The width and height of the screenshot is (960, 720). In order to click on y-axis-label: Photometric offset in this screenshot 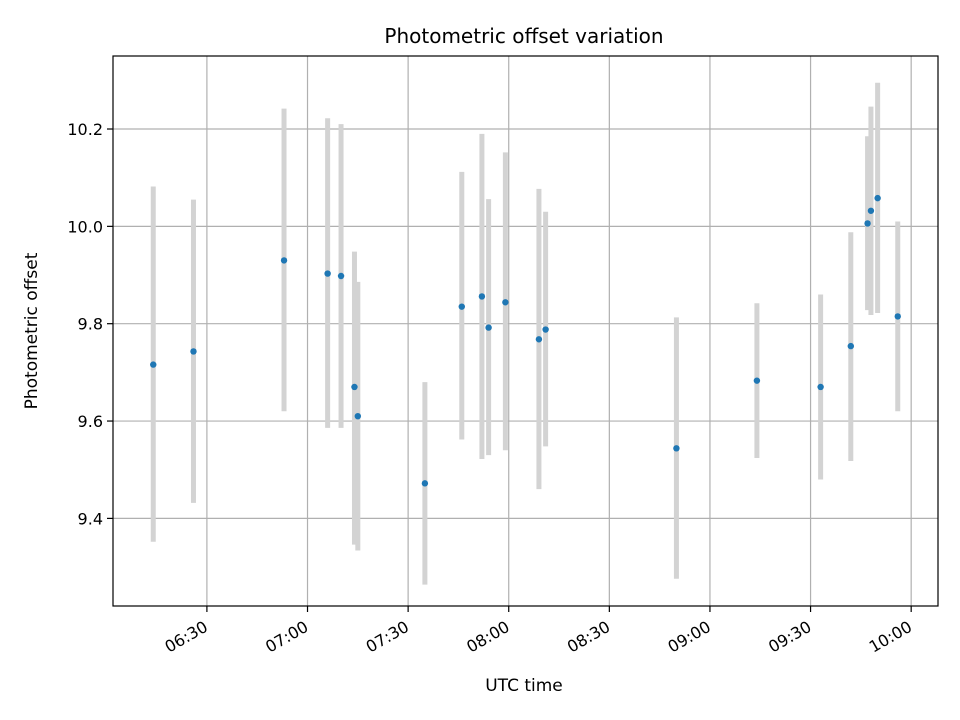, I will do `click(32, 330)`.